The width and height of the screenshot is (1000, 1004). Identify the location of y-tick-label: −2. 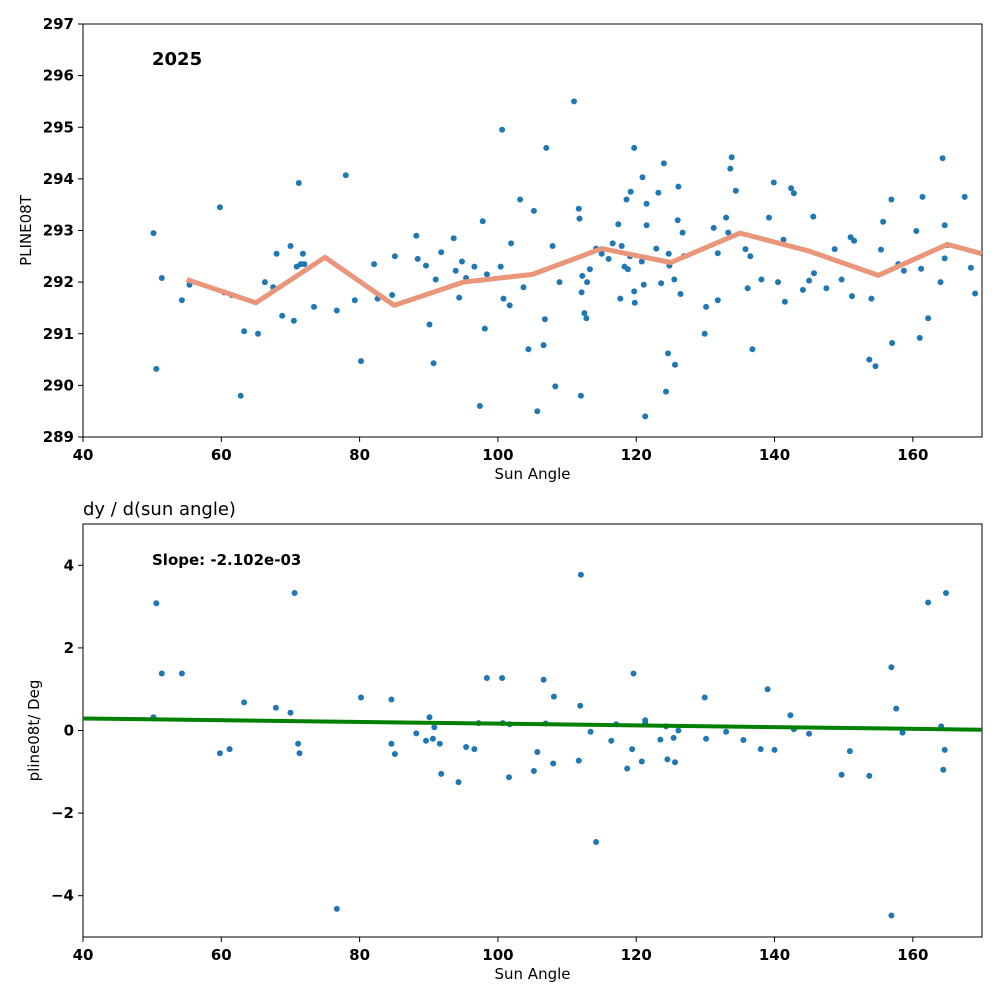
(62, 813).